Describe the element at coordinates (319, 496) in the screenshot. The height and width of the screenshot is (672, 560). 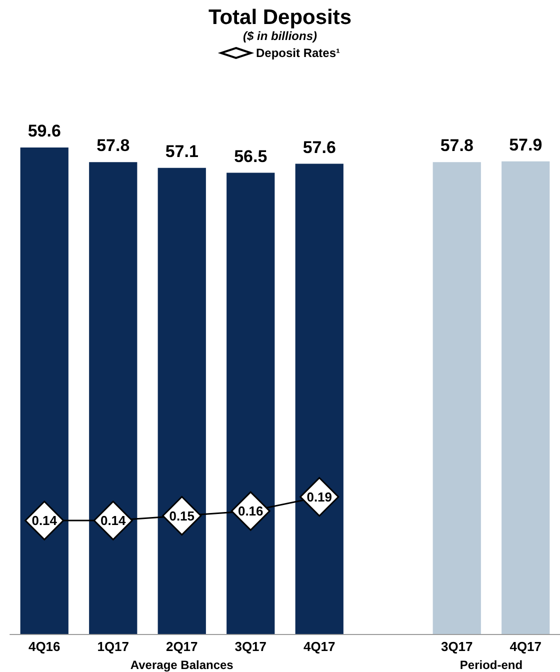
I see `data-label: 0.19` at that location.